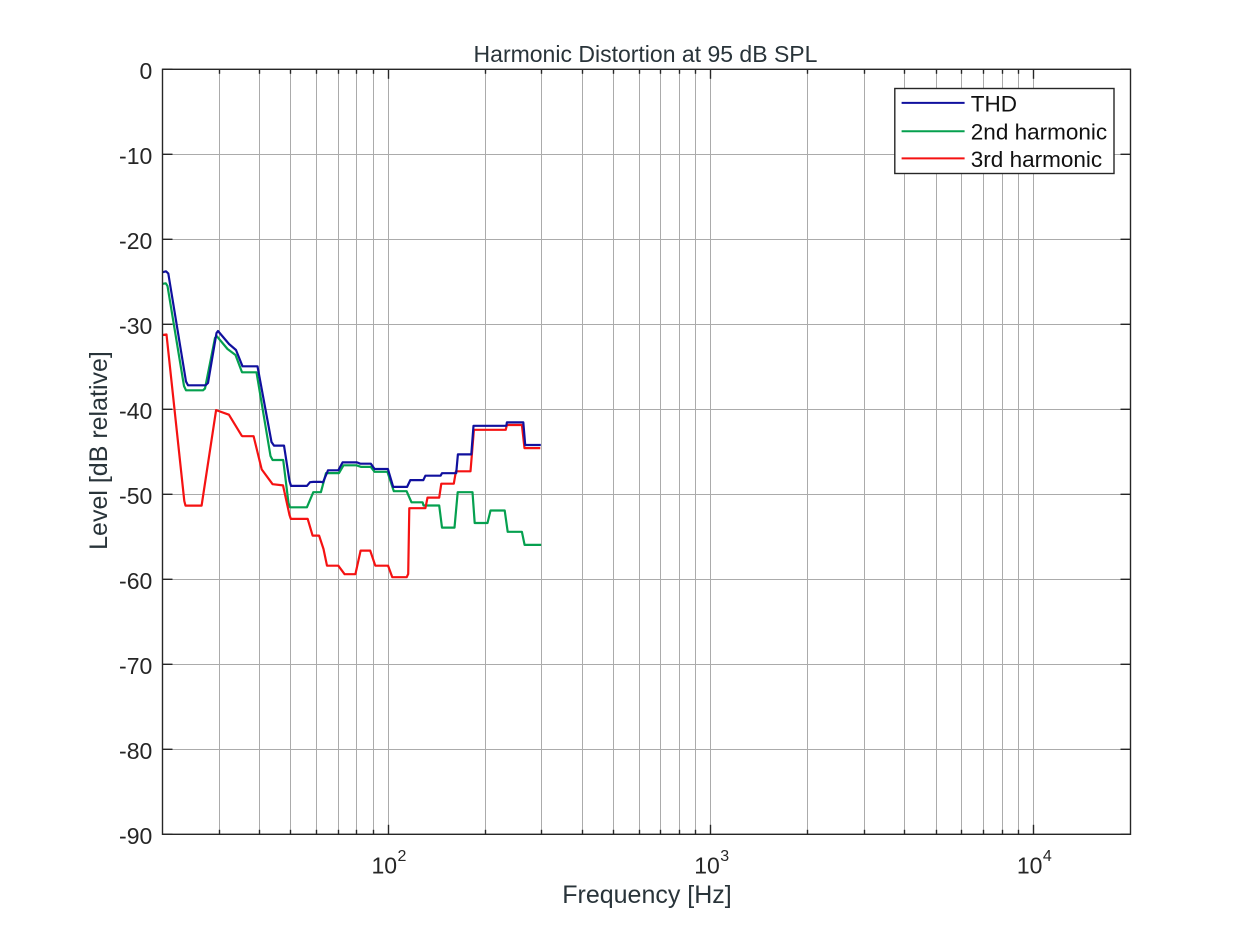  What do you see at coordinates (1036, 159) in the screenshot?
I see `svg-text: 3rd harmonic` at bounding box center [1036, 159].